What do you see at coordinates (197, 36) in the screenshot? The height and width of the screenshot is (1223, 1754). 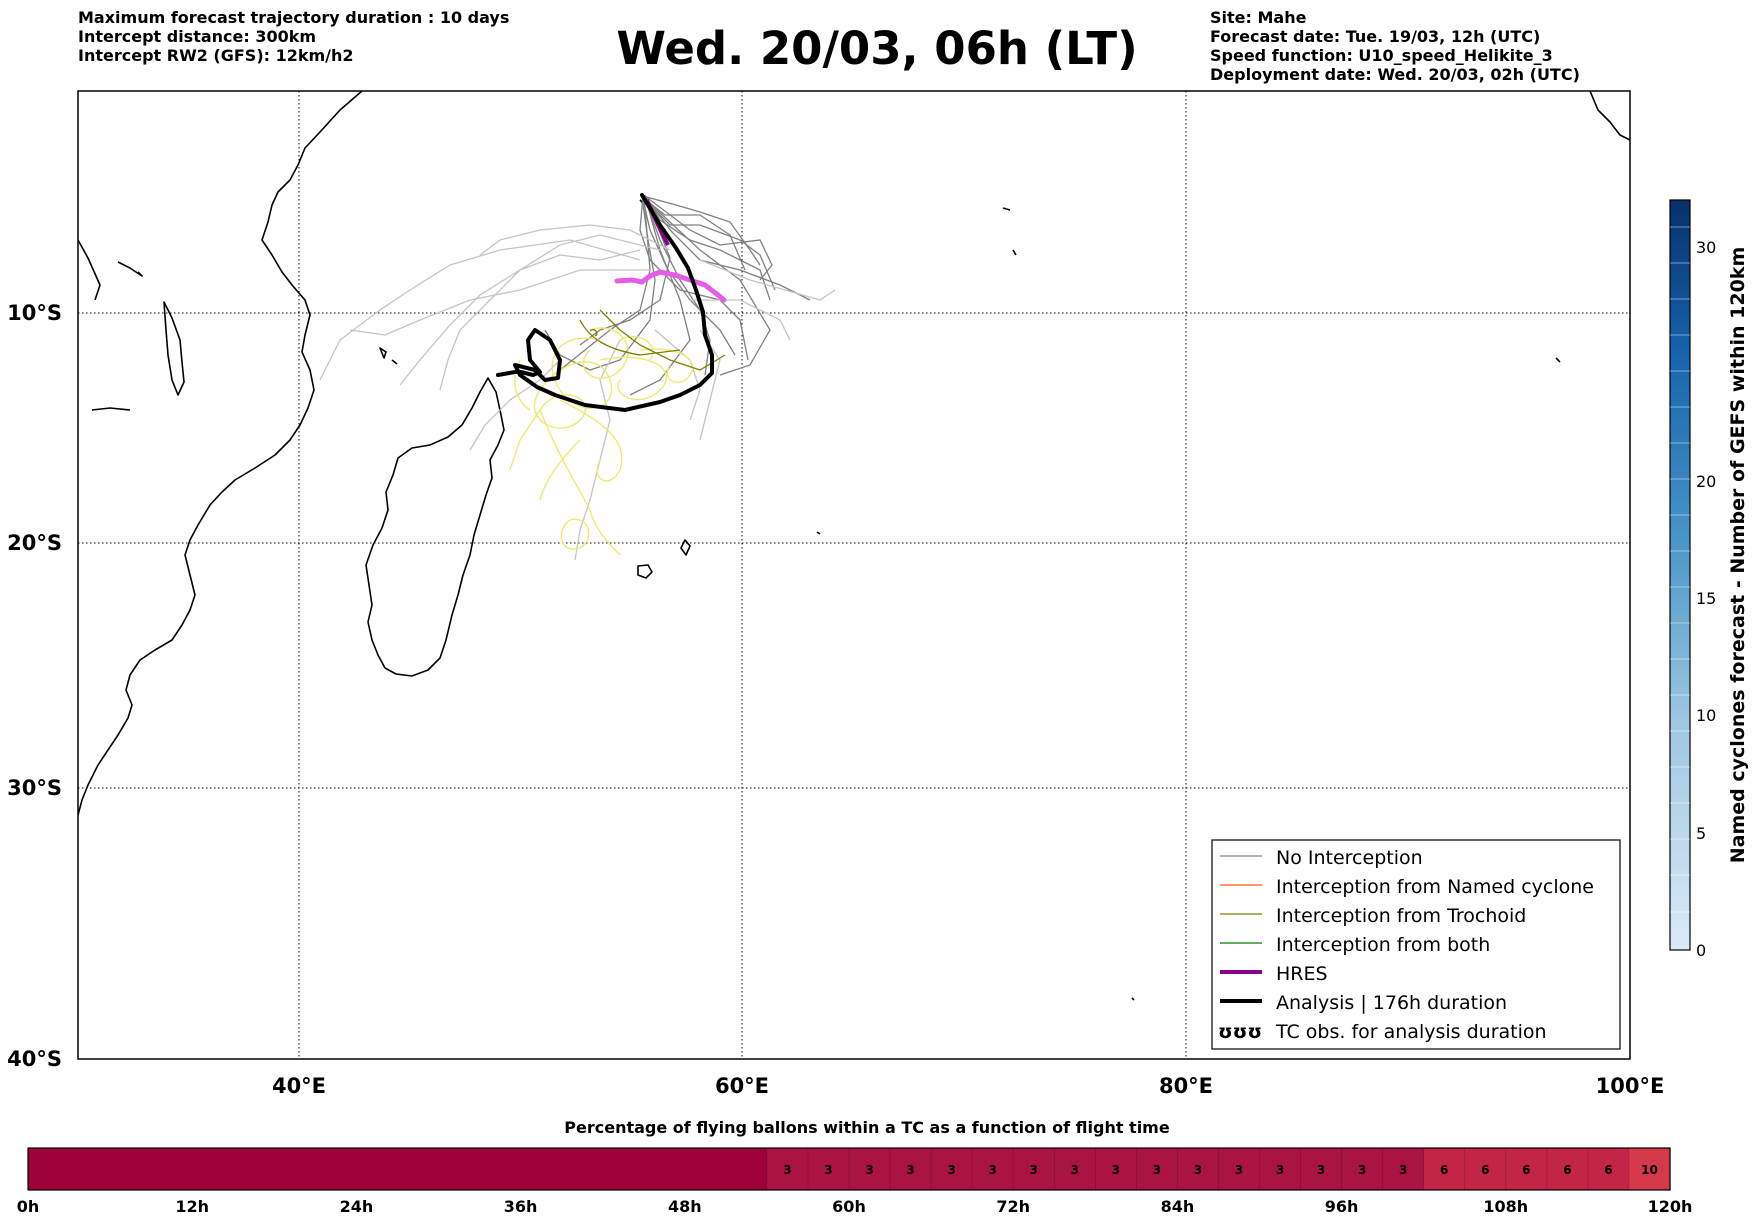 I see `intercept-distance-text: Intercept distance: 300km` at bounding box center [197, 36].